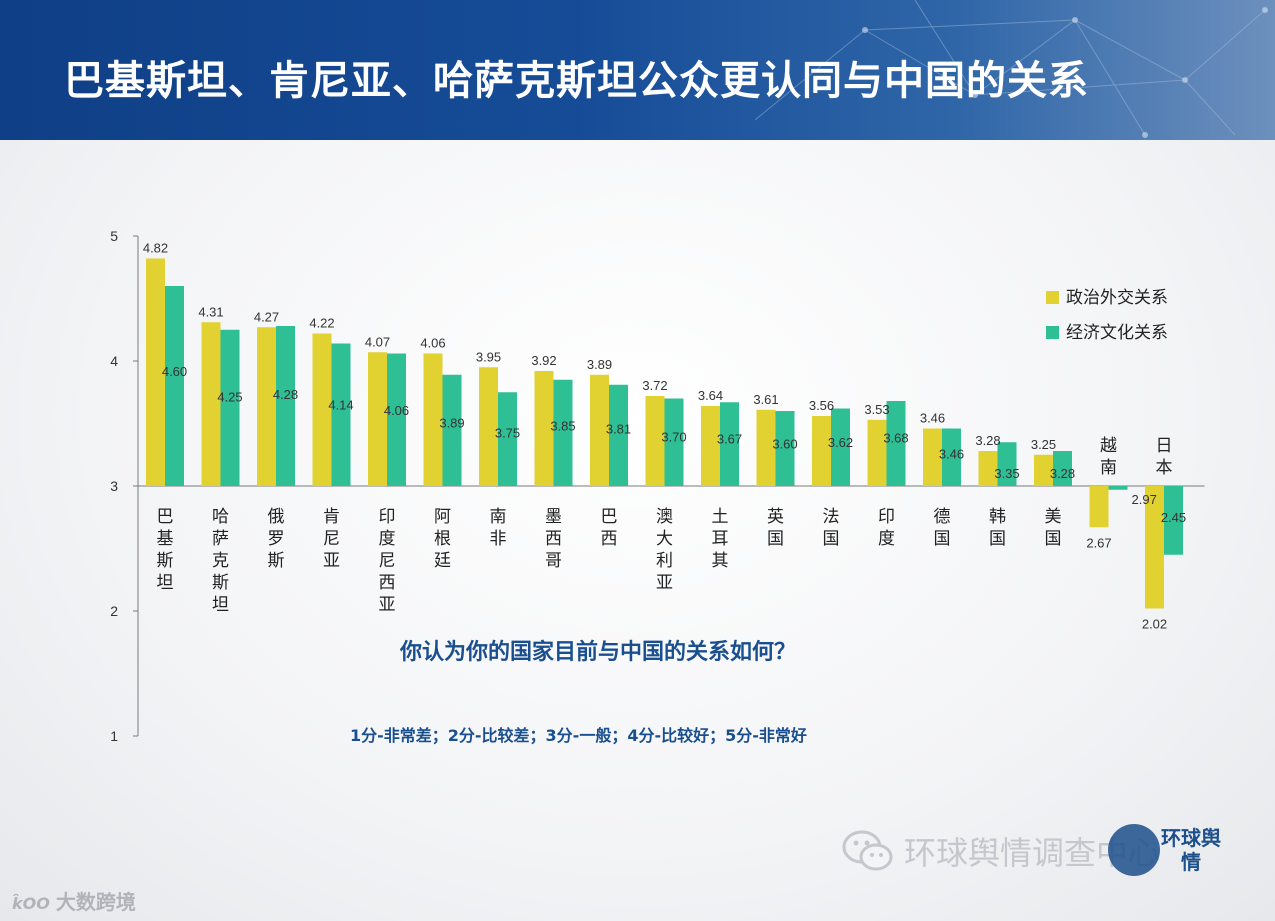 The width and height of the screenshot is (1275, 921). Describe the element at coordinates (578, 735) in the screenshot. I see `scale-note: 1分-非常差；2分-比较差；3分-一般；4分-比较好；5分-非常好` at that location.